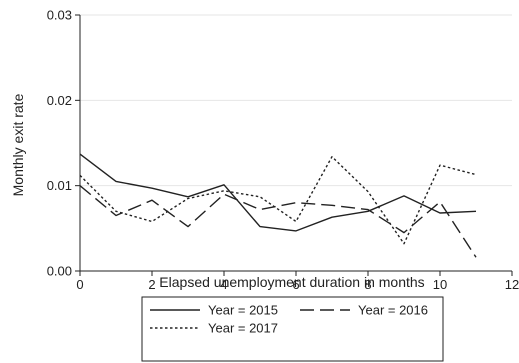  I want to click on y-tick-label: 0.00, so click(59, 271).